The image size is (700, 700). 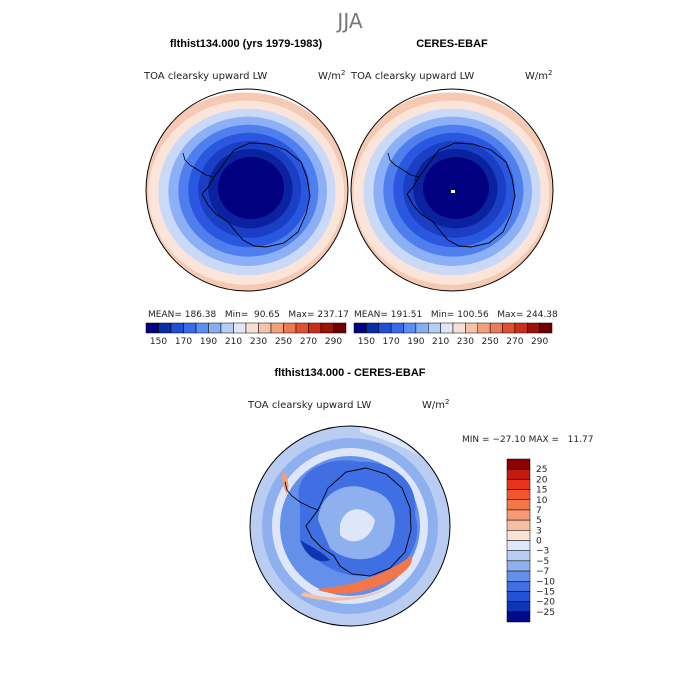 I want to click on panel-diff-subtitle: TOA clearsky upward LW, so click(x=309, y=405).